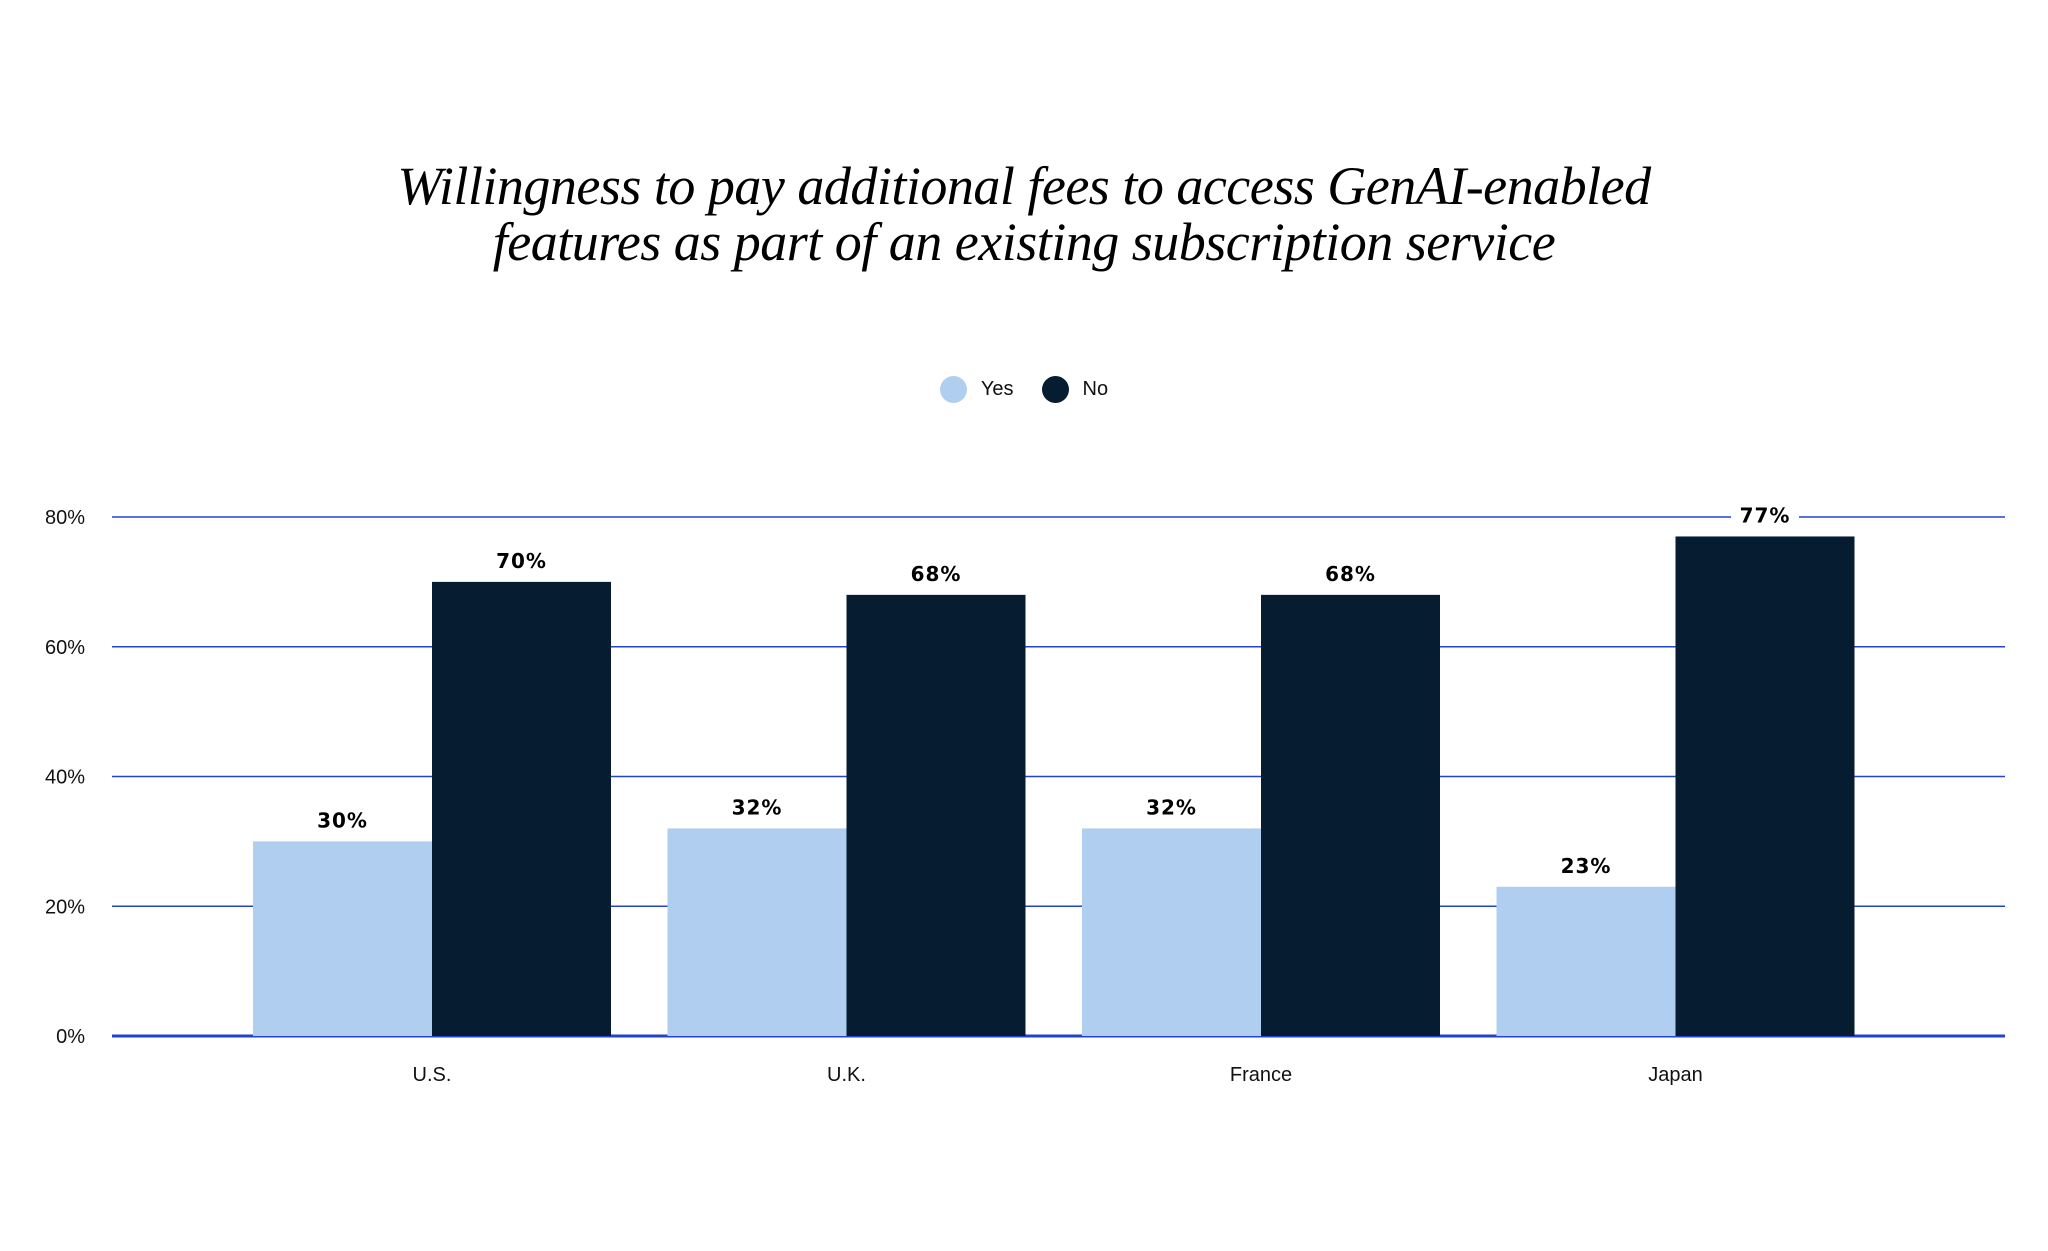 This screenshot has width=2048, height=1251. What do you see at coordinates (65, 518) in the screenshot?
I see `y-tick-label: 80%` at bounding box center [65, 518].